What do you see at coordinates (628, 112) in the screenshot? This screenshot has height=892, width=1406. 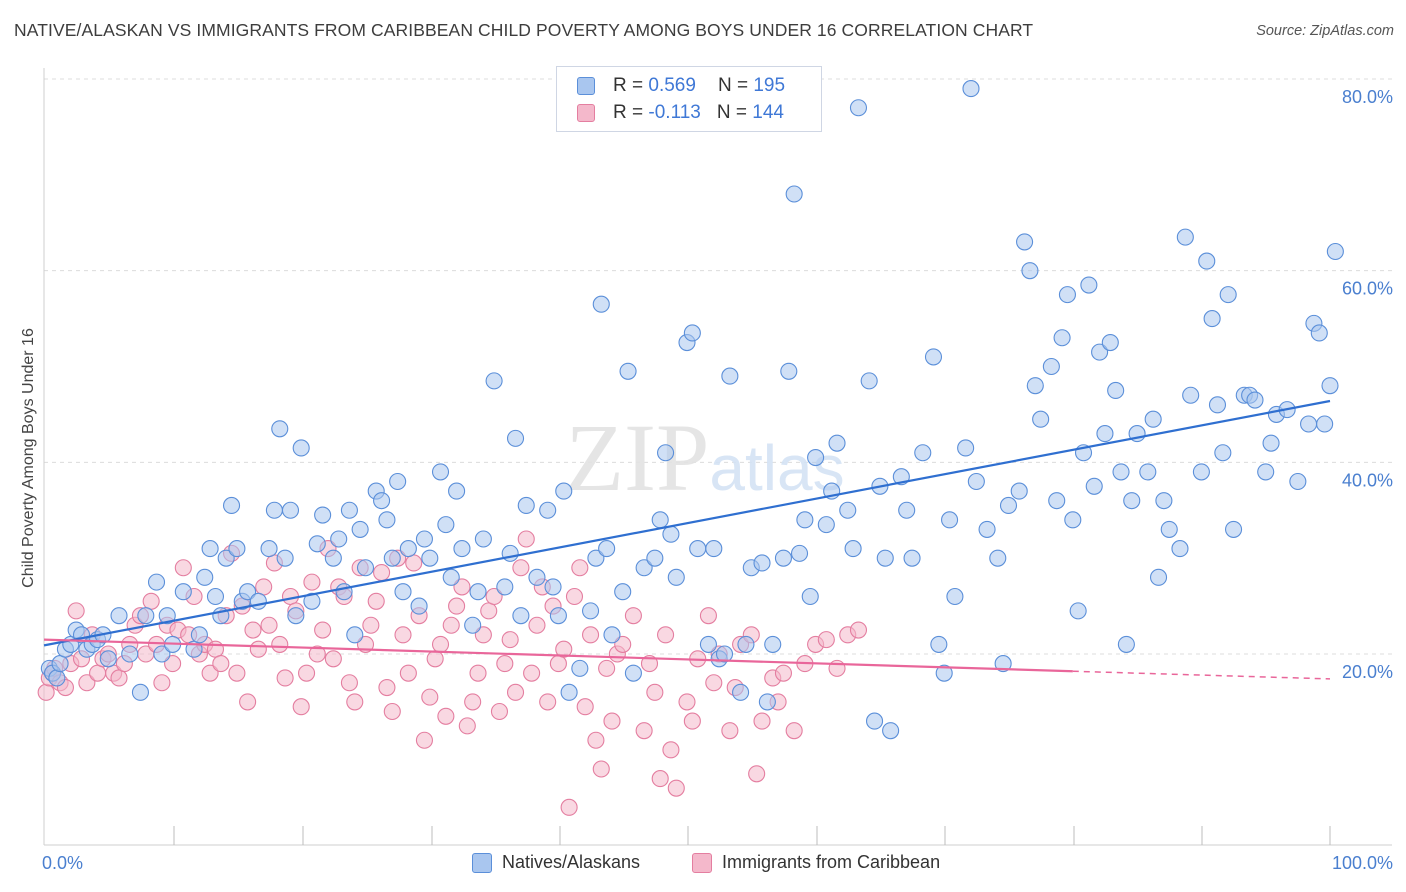 I see `r-label: R =` at bounding box center [628, 112].